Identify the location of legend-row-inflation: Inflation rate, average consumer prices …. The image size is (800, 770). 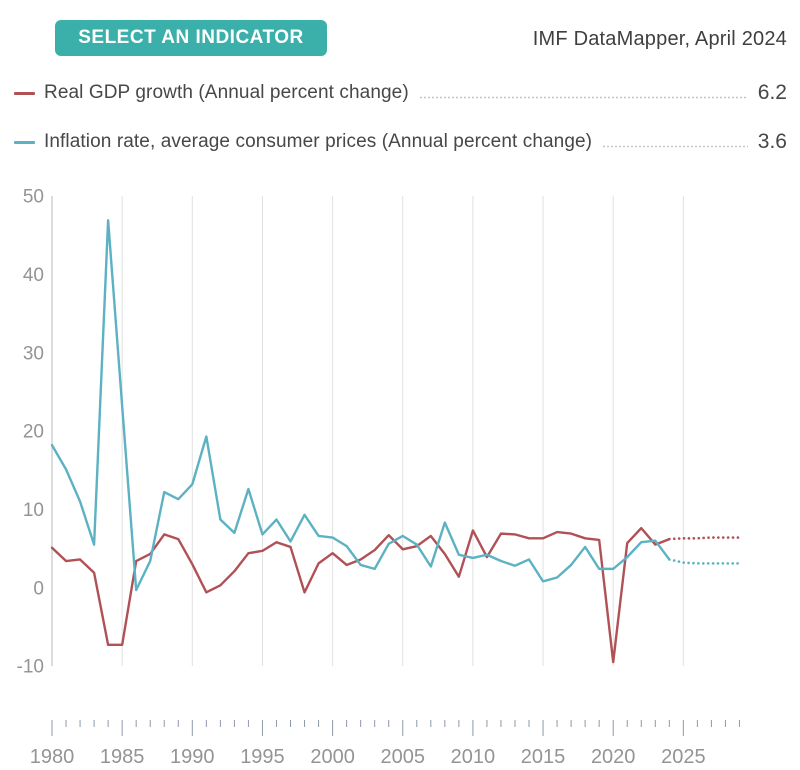
(400, 142).